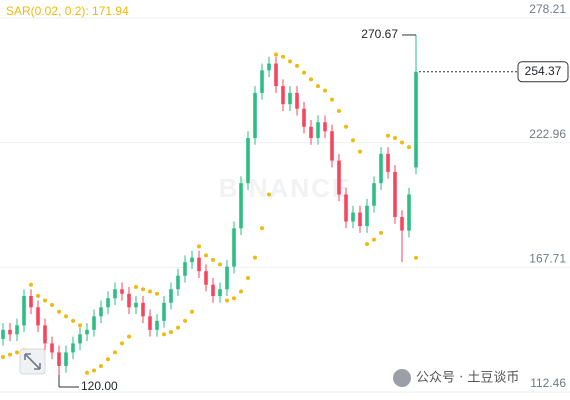 Image resolution: width=570 pixels, height=400 pixels. What do you see at coordinates (548, 383) in the screenshot?
I see `y-tick-label: 112.46` at bounding box center [548, 383].